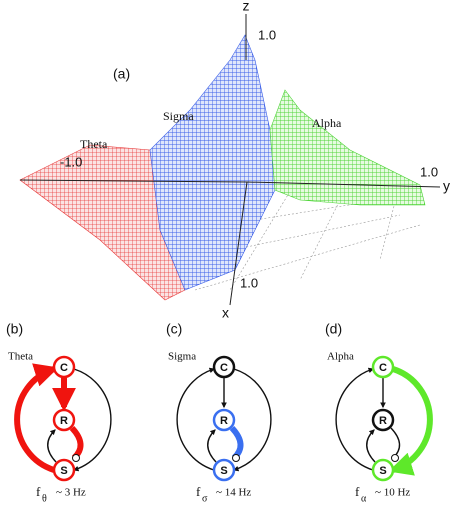  I want to click on panel-label: (c), so click(174, 329).